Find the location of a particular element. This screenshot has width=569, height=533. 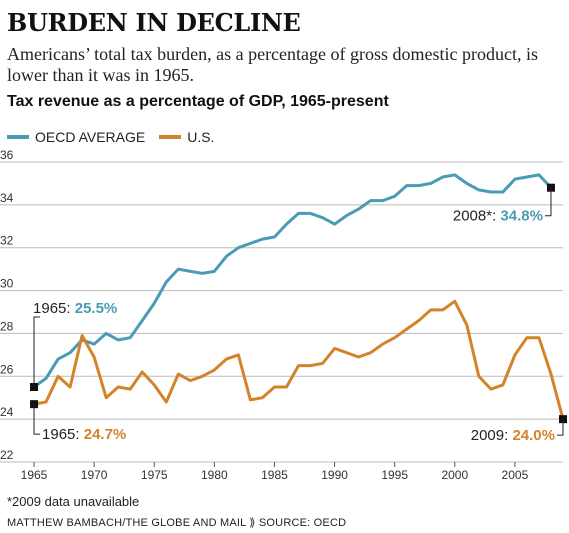

annotation-us-1965-prefix: 1965: is located at coordinates (63, 434).